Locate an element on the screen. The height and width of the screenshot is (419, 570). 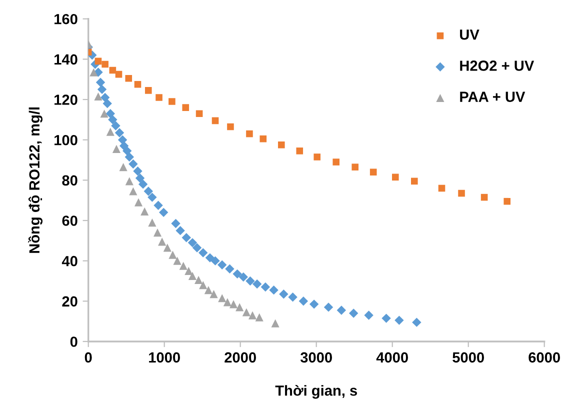
y-tick-label: 100 is located at coordinates (66, 140).